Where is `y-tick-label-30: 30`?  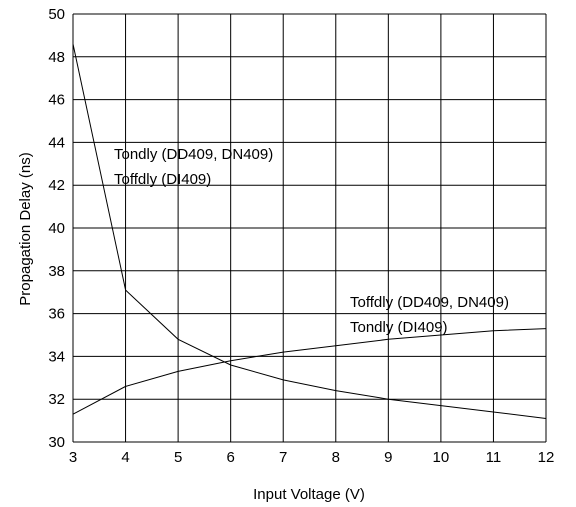 y-tick-label-30: 30 is located at coordinates (56, 442).